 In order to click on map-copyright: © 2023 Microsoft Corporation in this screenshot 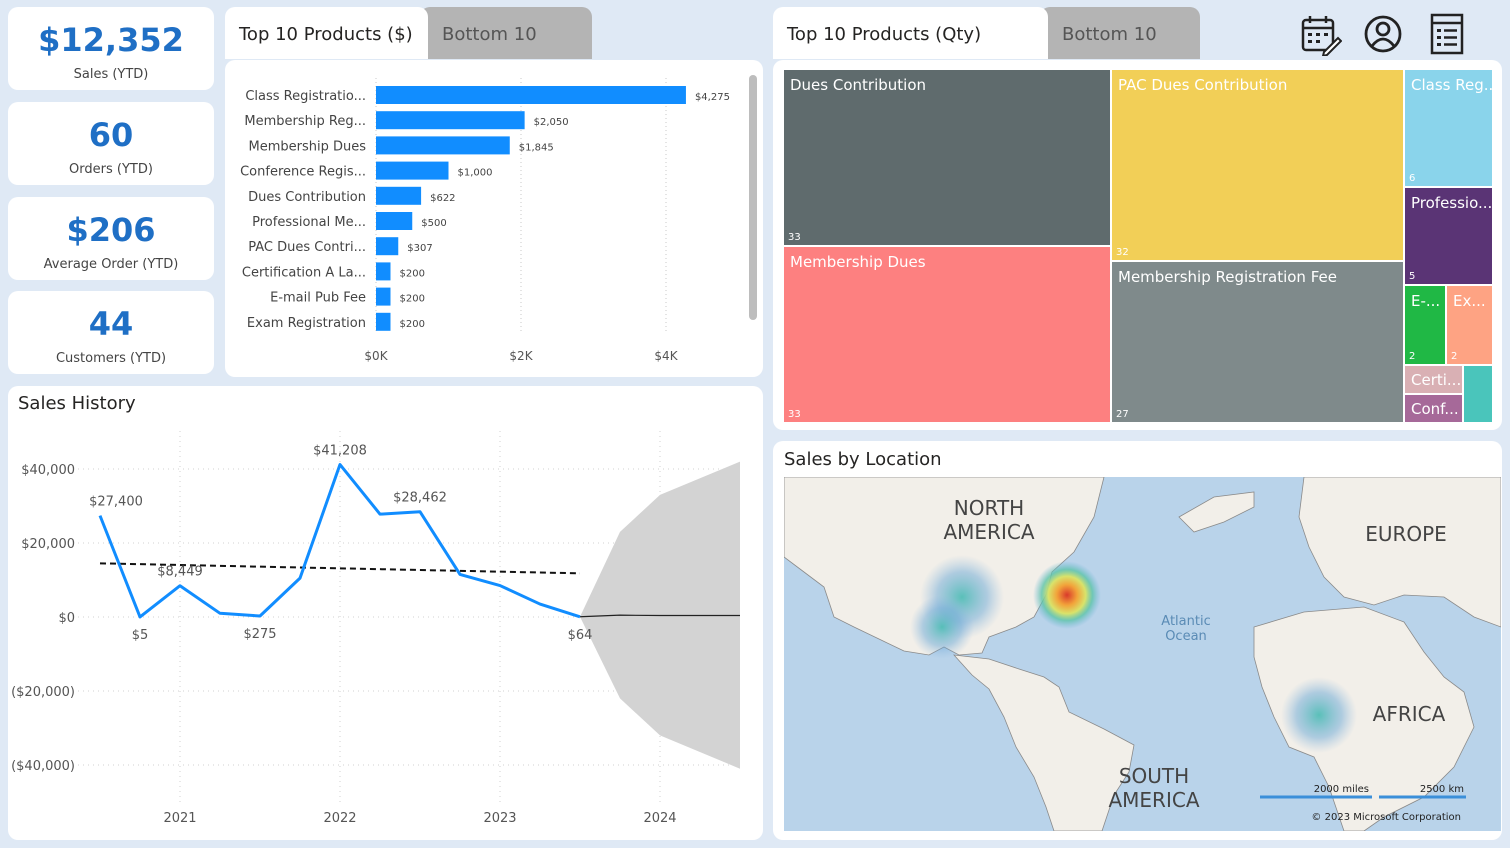, I will do `click(1386, 817)`.